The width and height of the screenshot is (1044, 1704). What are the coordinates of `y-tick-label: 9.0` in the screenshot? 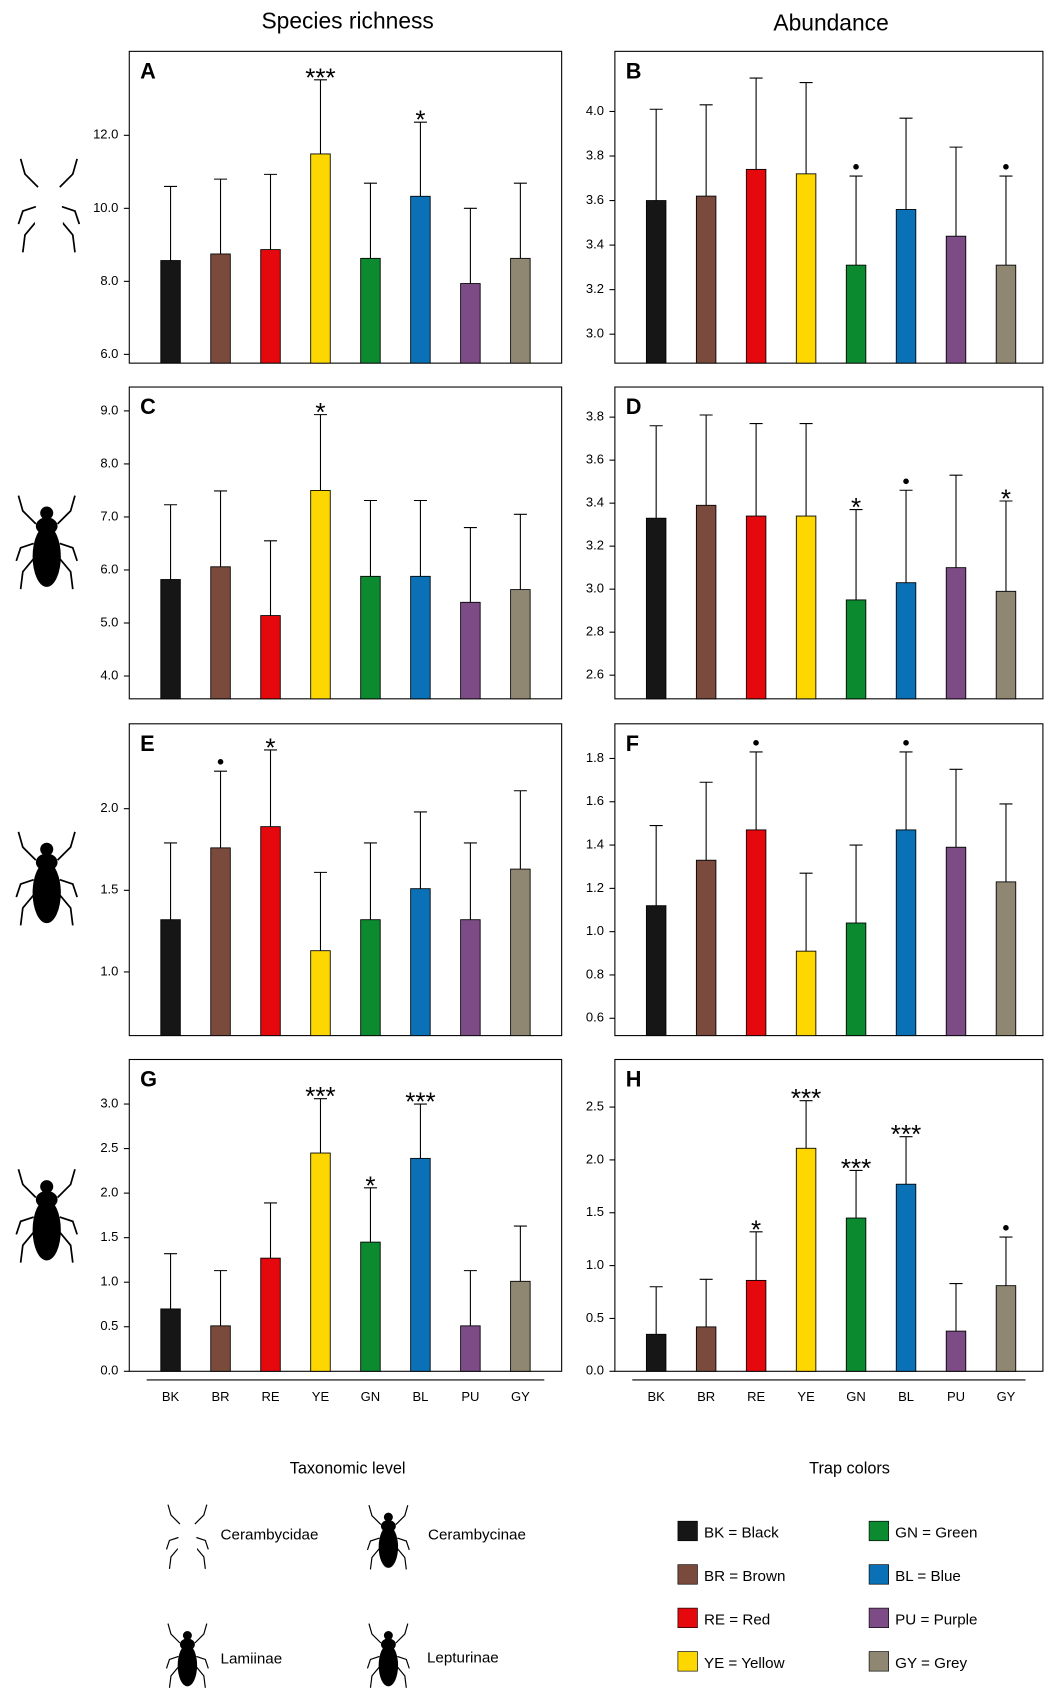 It's located at (109, 409).